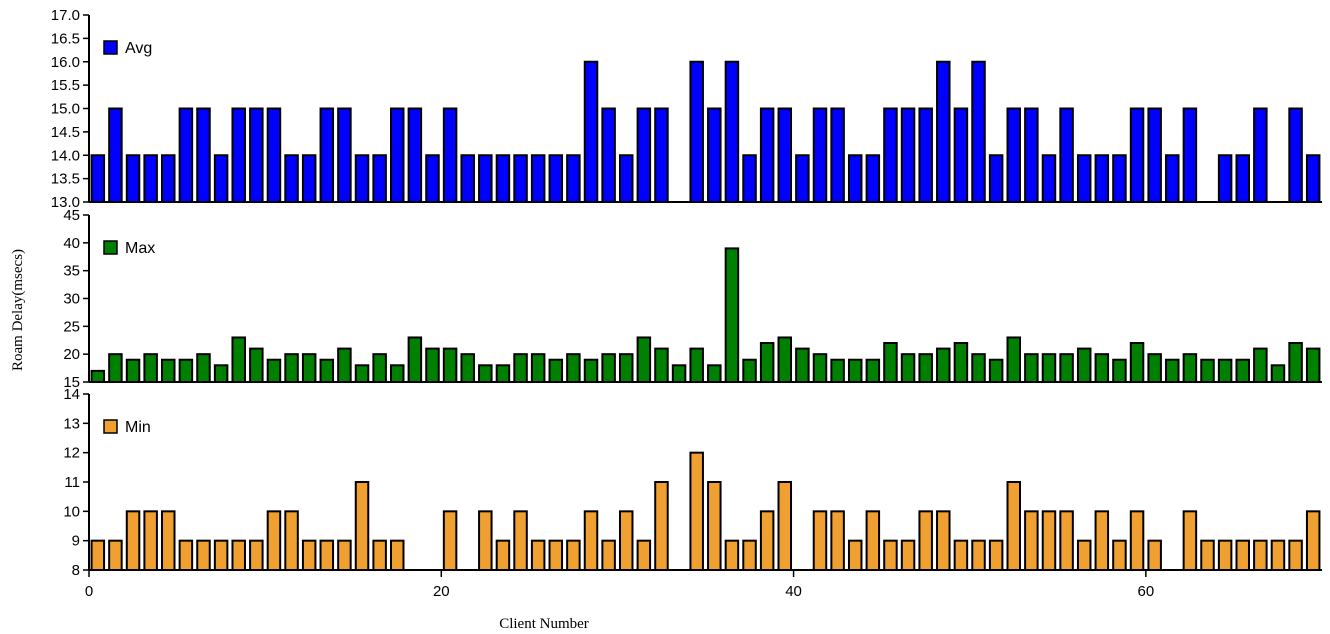 Image resolution: width=1330 pixels, height=634 pixels. What do you see at coordinates (110, 47) in the screenshot?
I see `legend-swatch-avg` at bounding box center [110, 47].